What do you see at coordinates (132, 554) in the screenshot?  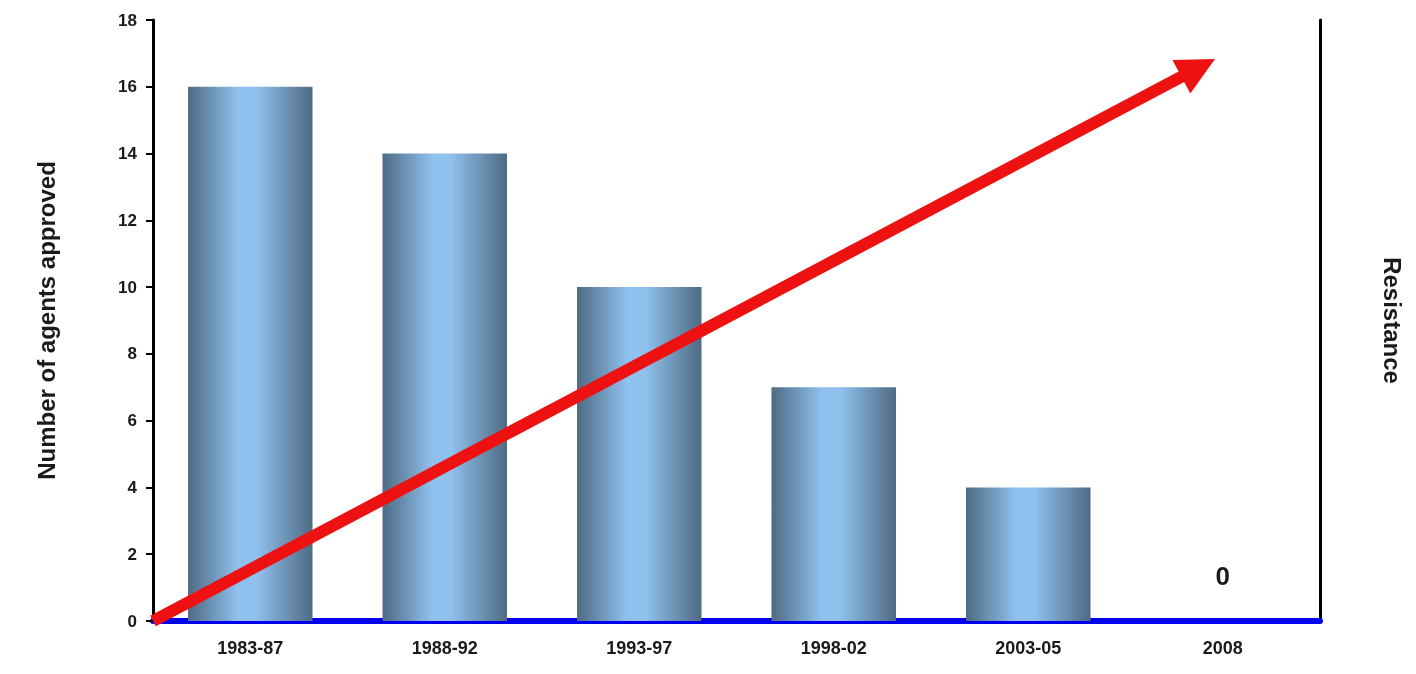 I see `y-tick-label: 2` at bounding box center [132, 554].